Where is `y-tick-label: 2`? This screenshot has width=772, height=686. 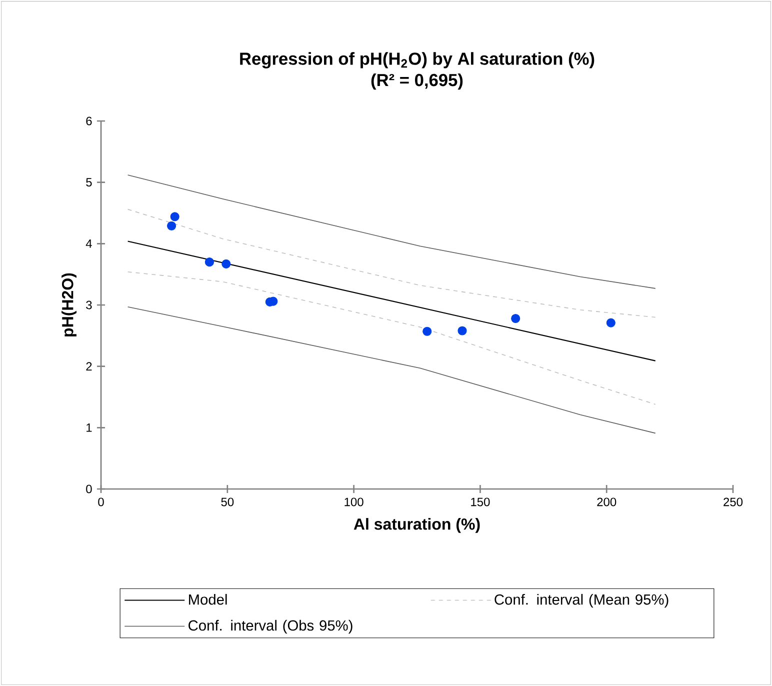
y-tick-label: 2 is located at coordinates (89, 366).